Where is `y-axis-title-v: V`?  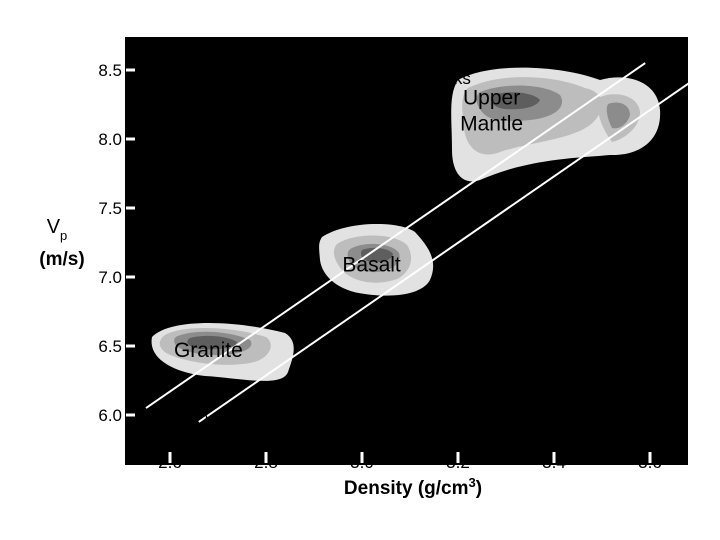 y-axis-title-v: V is located at coordinates (54, 227).